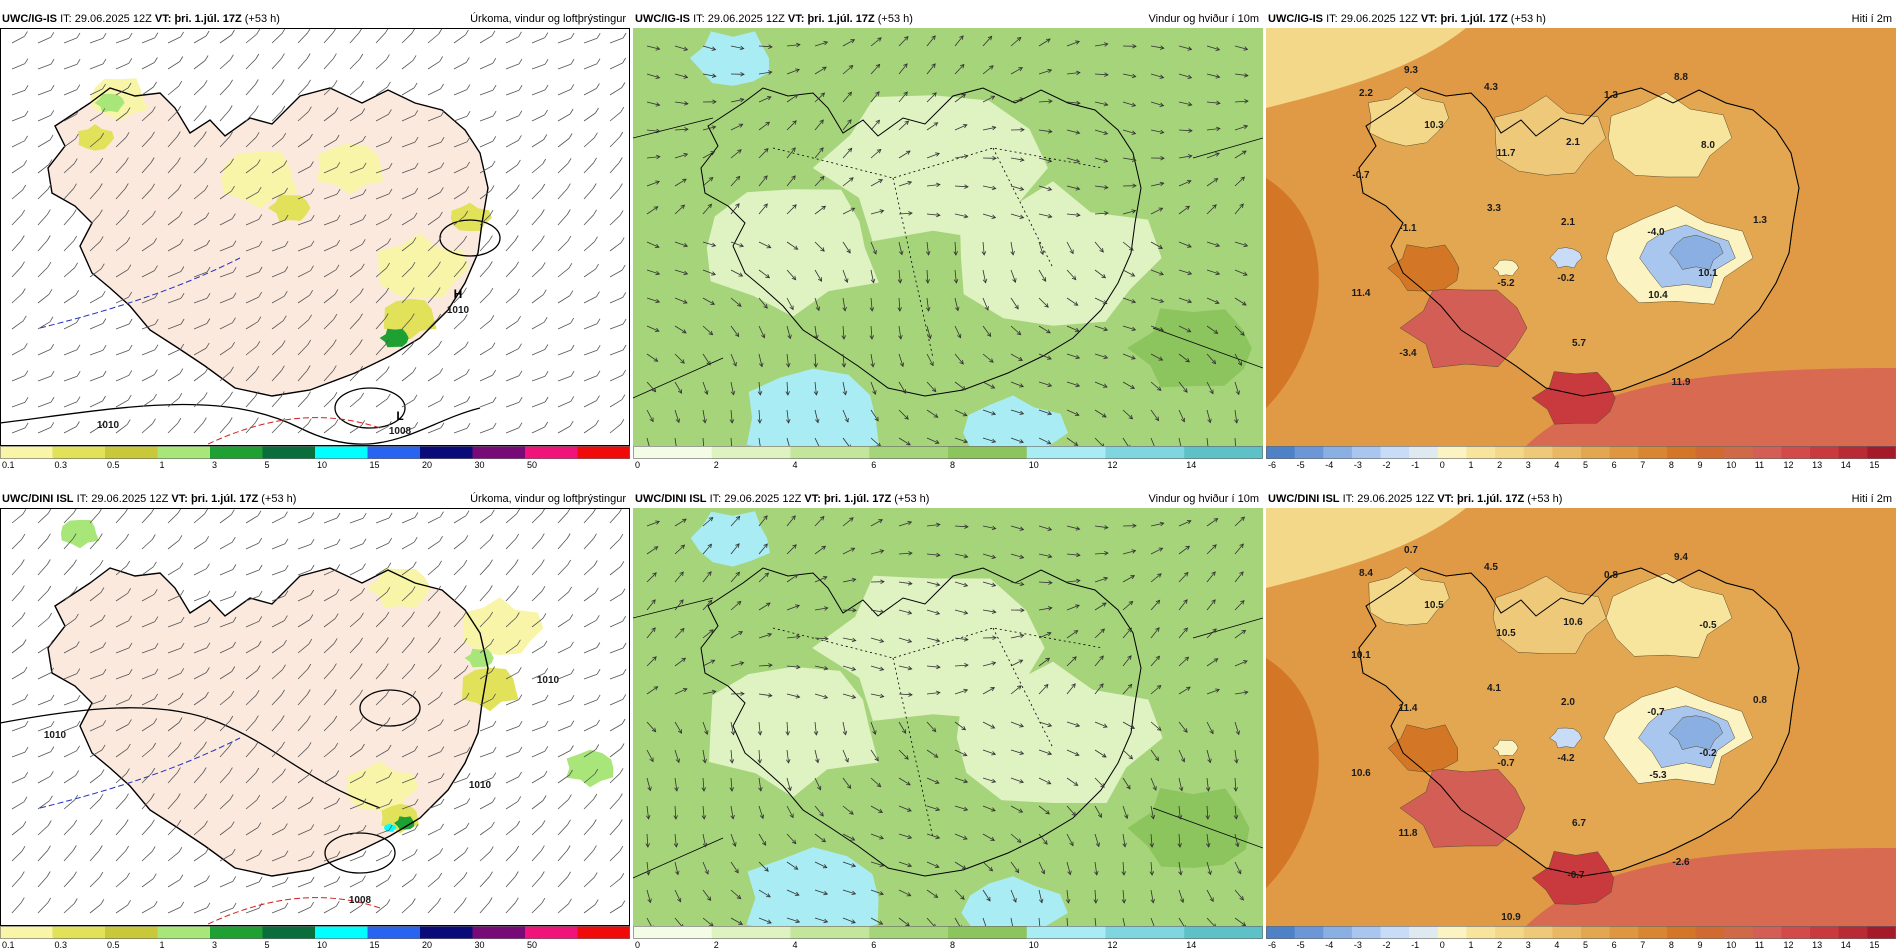 This screenshot has height=950, width=1900. What do you see at coordinates (66, 19) in the screenshot?
I see `it-label: IT:` at bounding box center [66, 19].